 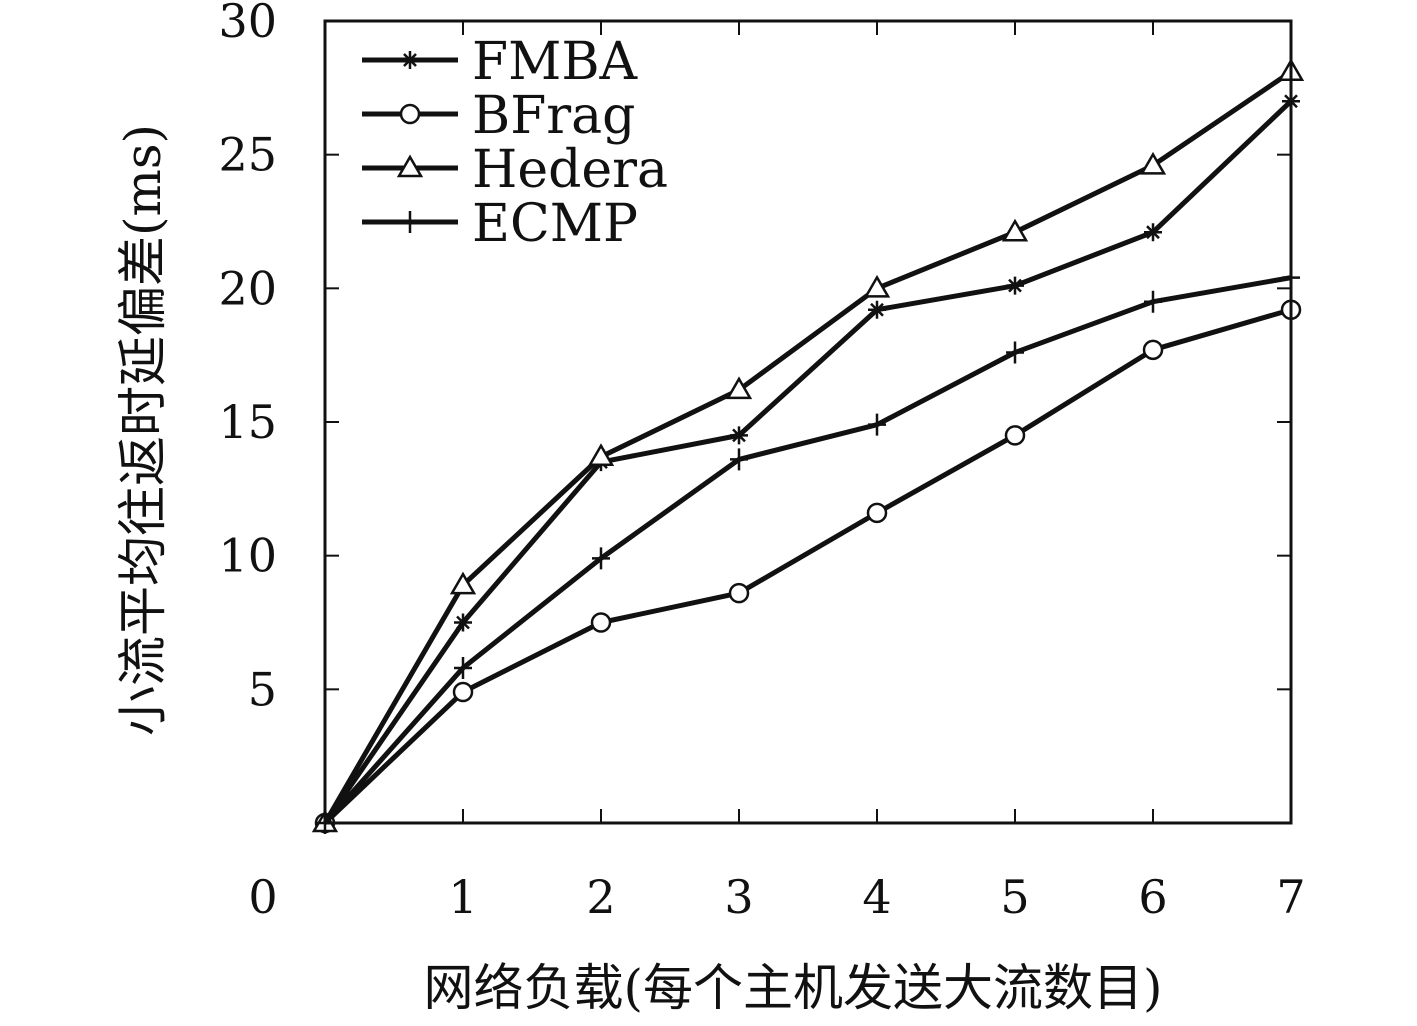 What do you see at coordinates (143, 430) in the screenshot?
I see `y-axis-title: 小流平均往返时延偏差(ms)` at bounding box center [143, 430].